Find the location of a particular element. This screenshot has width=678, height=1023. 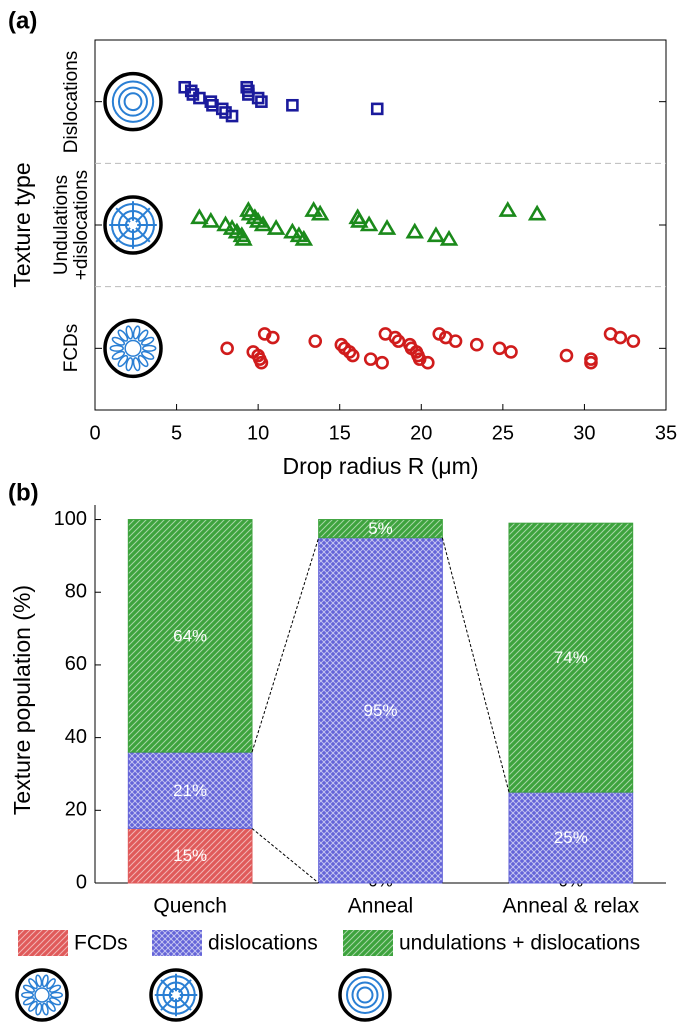

y-axis-title: Texture population (%) is located at coordinates (21, 700).